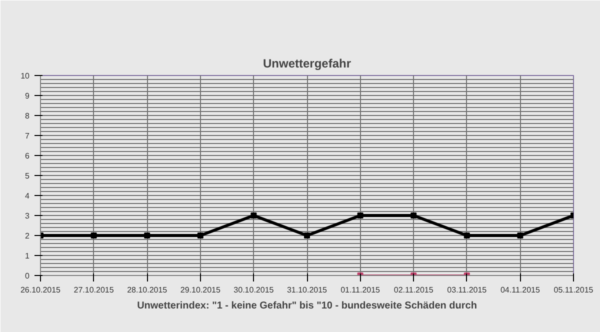  Describe the element at coordinates (27, 276) in the screenshot. I see `y-tick-label: 0` at that location.